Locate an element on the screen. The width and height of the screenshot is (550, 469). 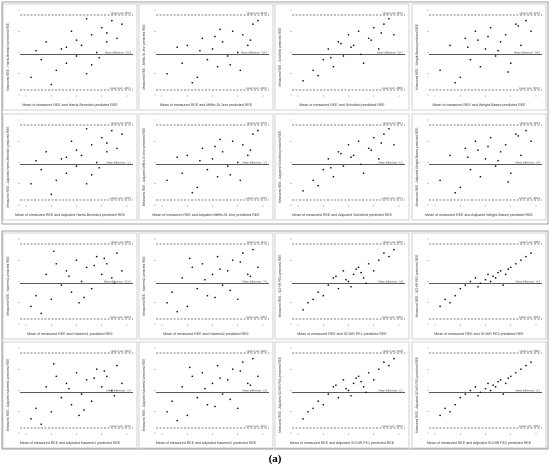
mean-difference-label: Mean difference: -1.1 is located at coordinates (119, 162).